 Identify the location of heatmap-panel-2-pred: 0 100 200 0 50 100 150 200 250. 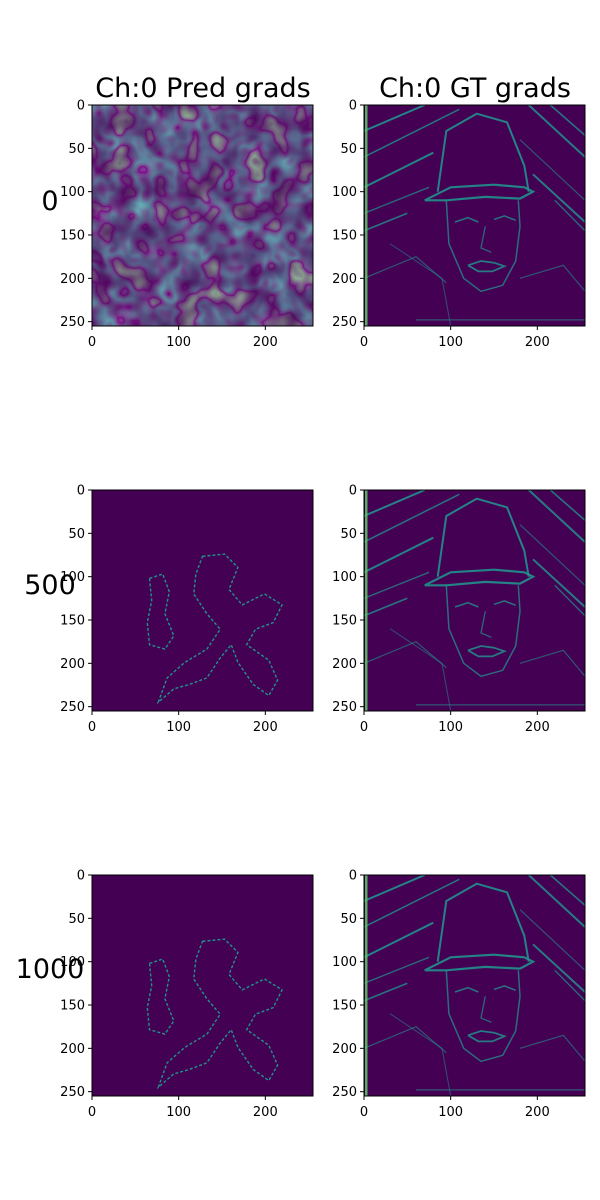
(187, 994).